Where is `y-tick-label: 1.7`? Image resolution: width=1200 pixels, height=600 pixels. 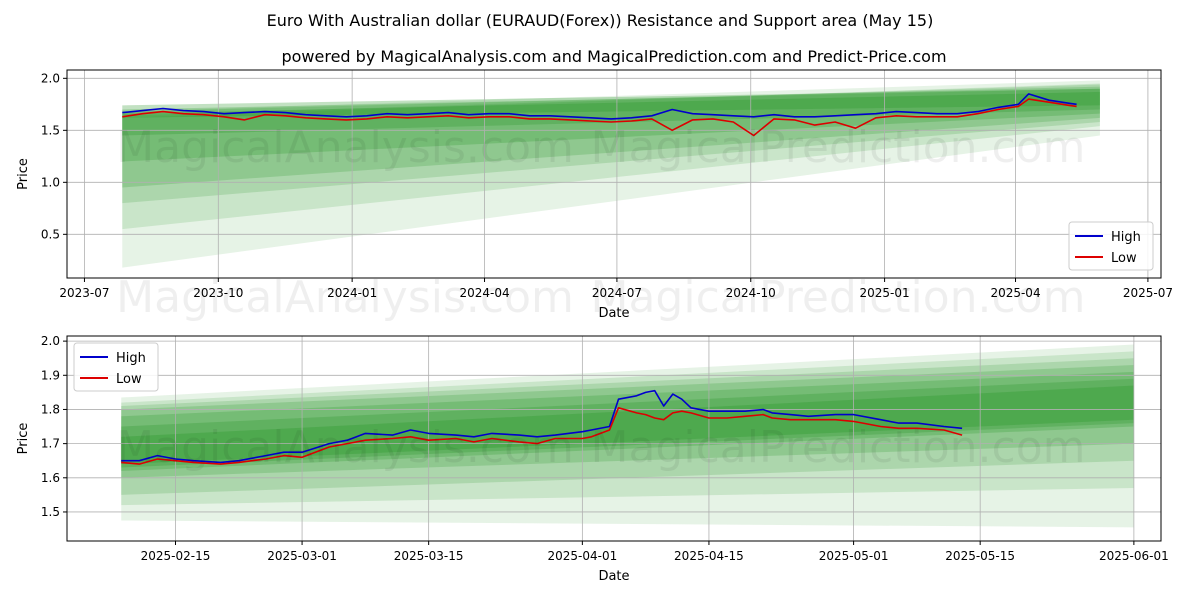
y-tick-label: 1.7 is located at coordinates (50, 444).